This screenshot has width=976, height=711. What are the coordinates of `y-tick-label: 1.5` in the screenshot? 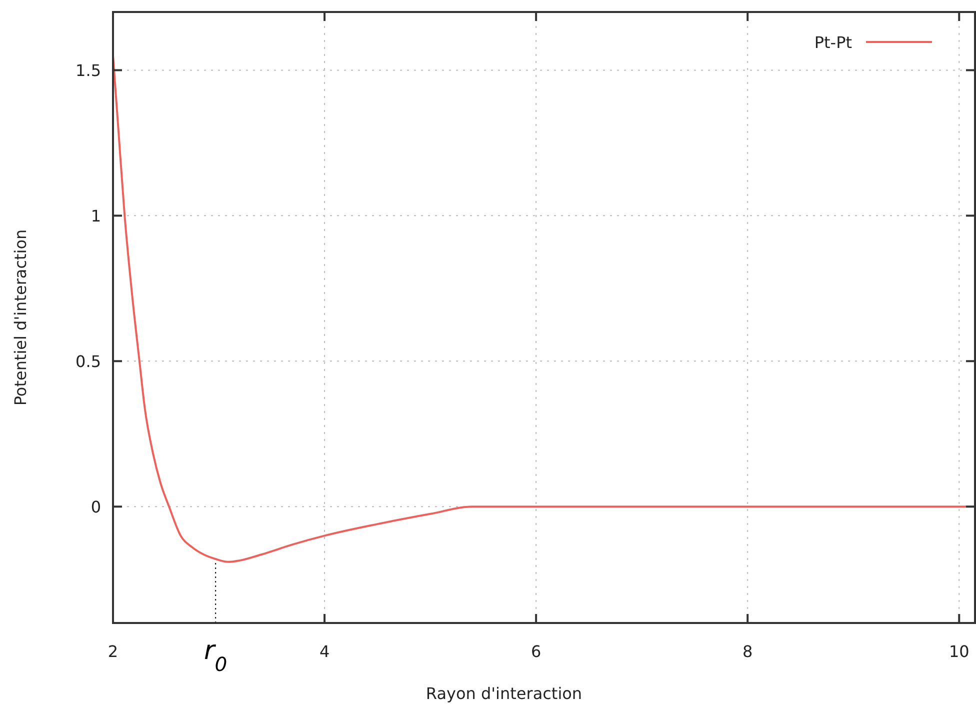 It's located at (88, 70).